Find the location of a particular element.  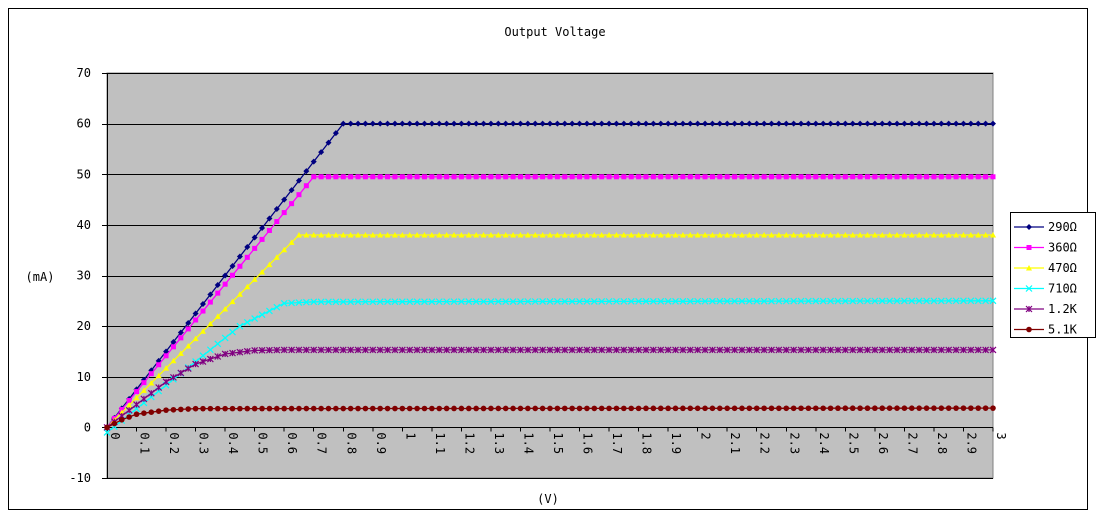

y-tick-label: 30 is located at coordinates (84, 276).